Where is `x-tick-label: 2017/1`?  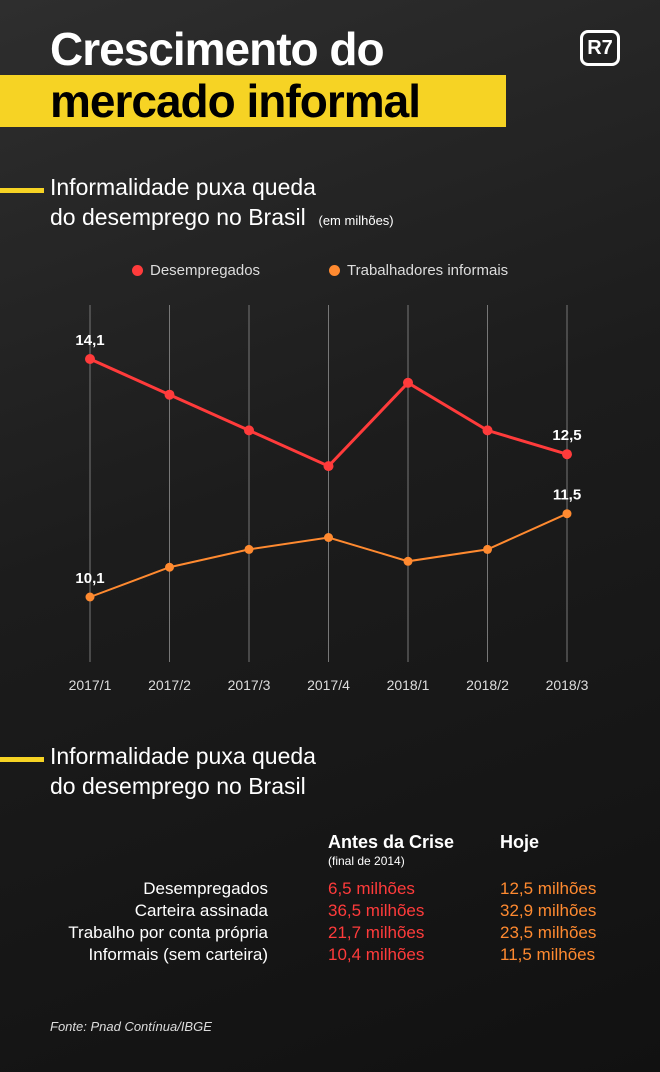
x-tick-label: 2017/1 is located at coordinates (90, 685).